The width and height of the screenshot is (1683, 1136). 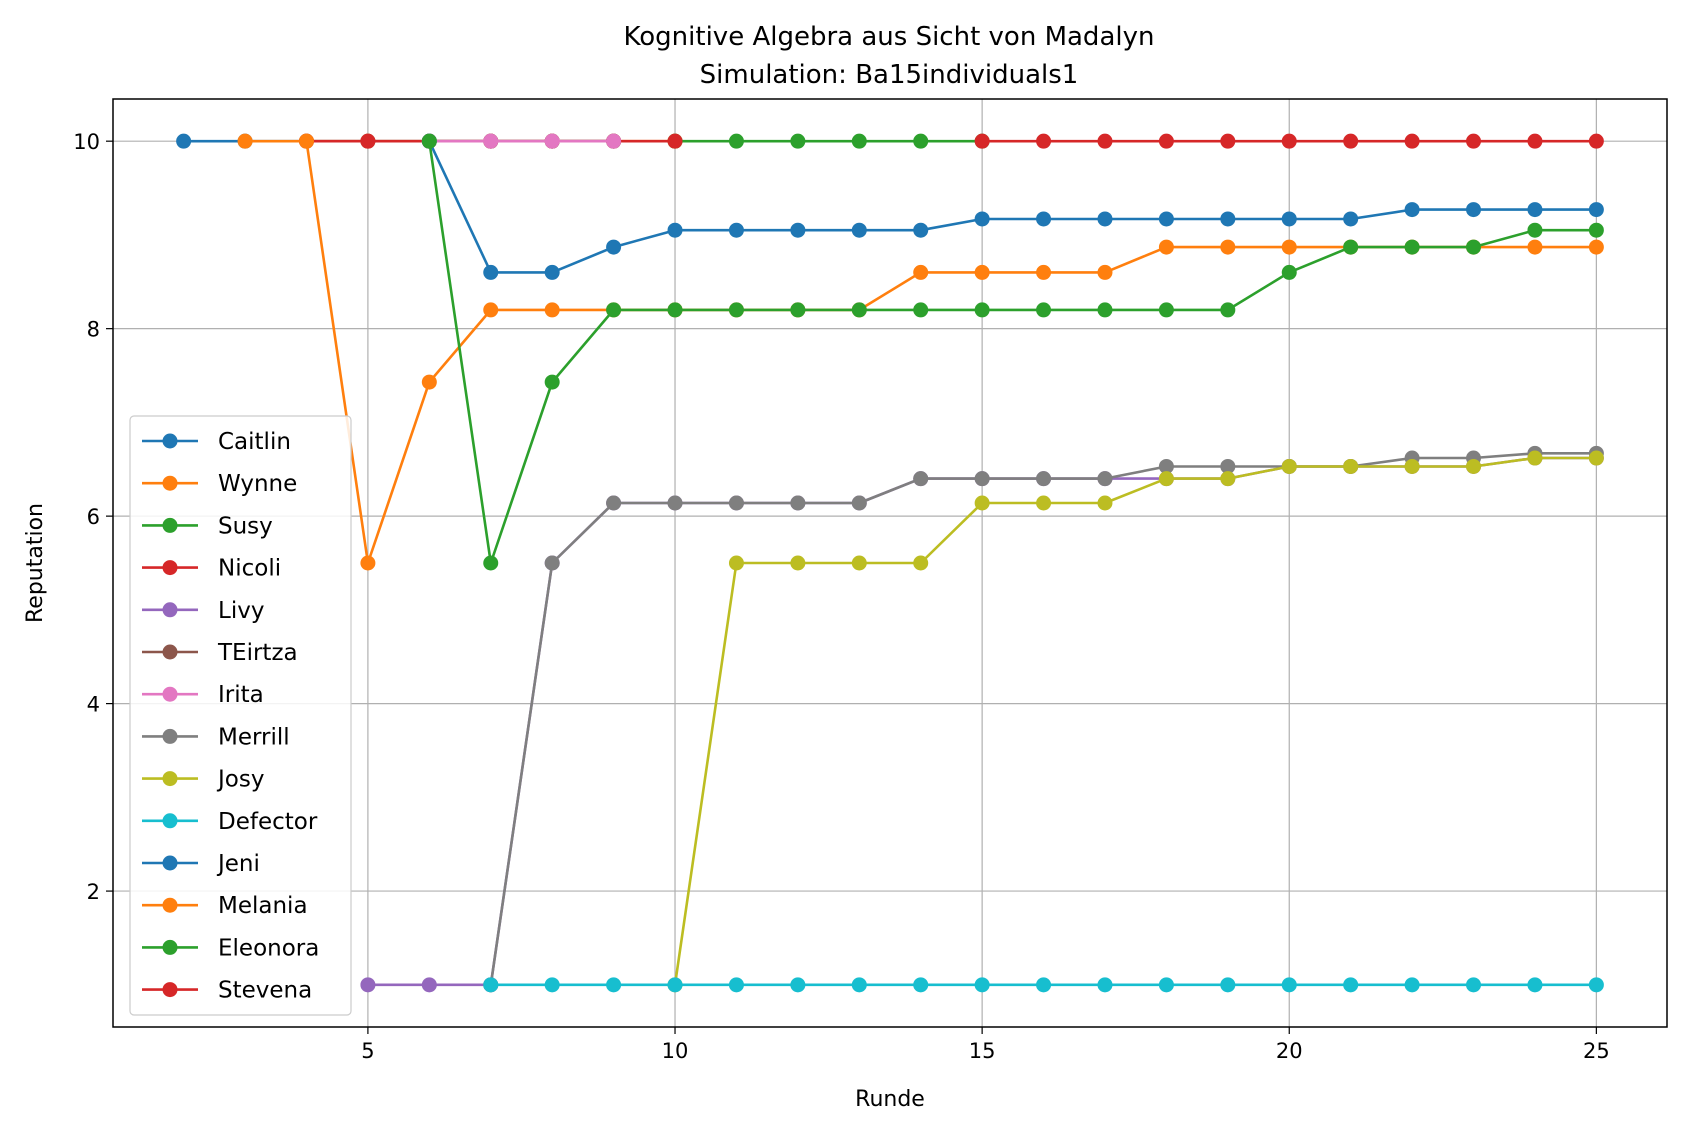 What do you see at coordinates (86, 142) in the screenshot?
I see `y-tick-label: 10` at bounding box center [86, 142].